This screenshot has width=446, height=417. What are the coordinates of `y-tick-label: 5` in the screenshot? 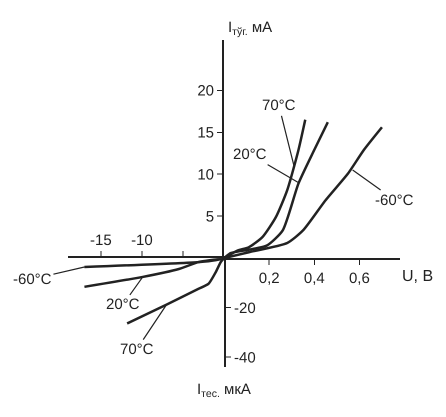 It's located at (210, 217).